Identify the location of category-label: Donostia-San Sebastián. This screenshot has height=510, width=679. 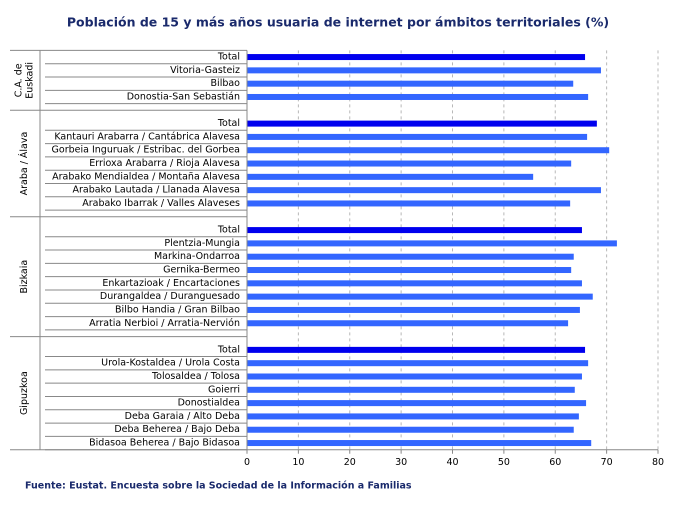
(183, 96).